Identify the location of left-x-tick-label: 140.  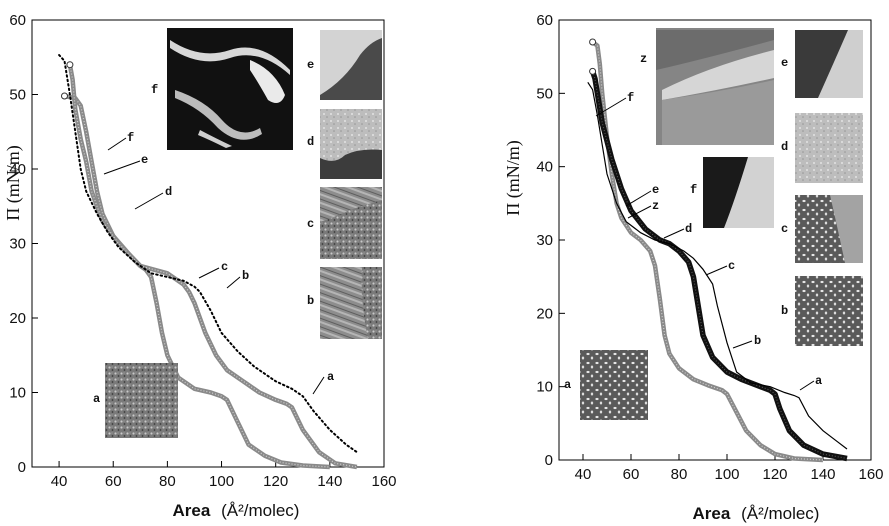
(329, 481).